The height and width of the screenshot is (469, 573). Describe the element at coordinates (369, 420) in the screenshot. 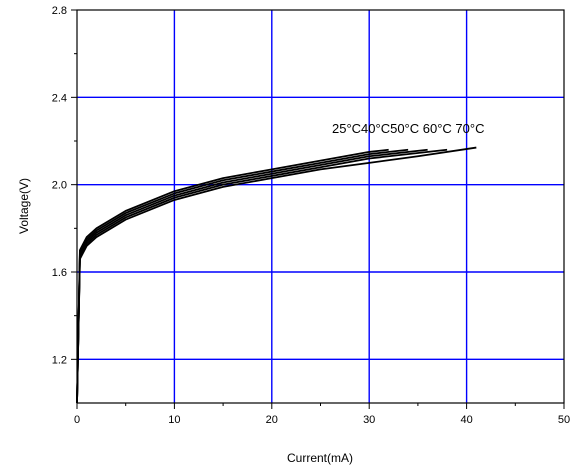

I see `x-tick-label-3: 30` at that location.